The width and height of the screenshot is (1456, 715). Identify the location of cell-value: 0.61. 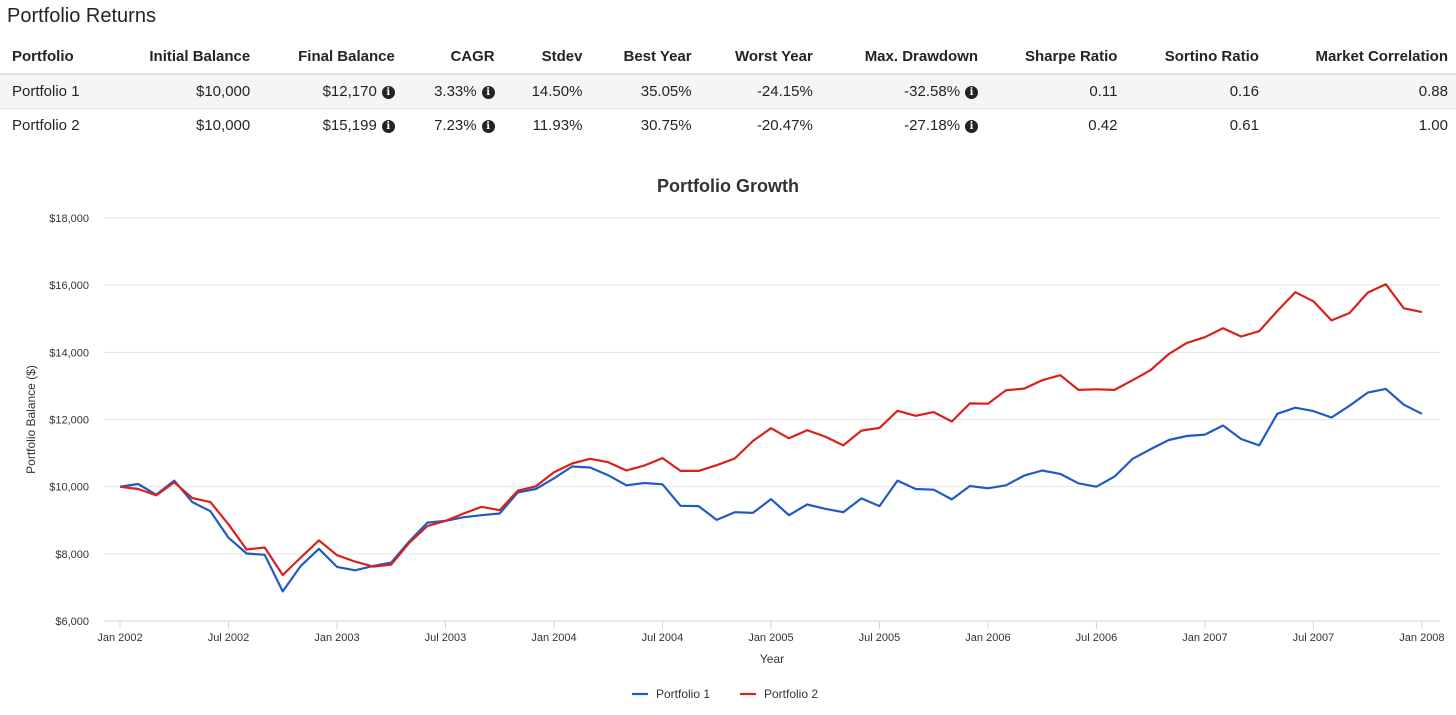
(1244, 125).